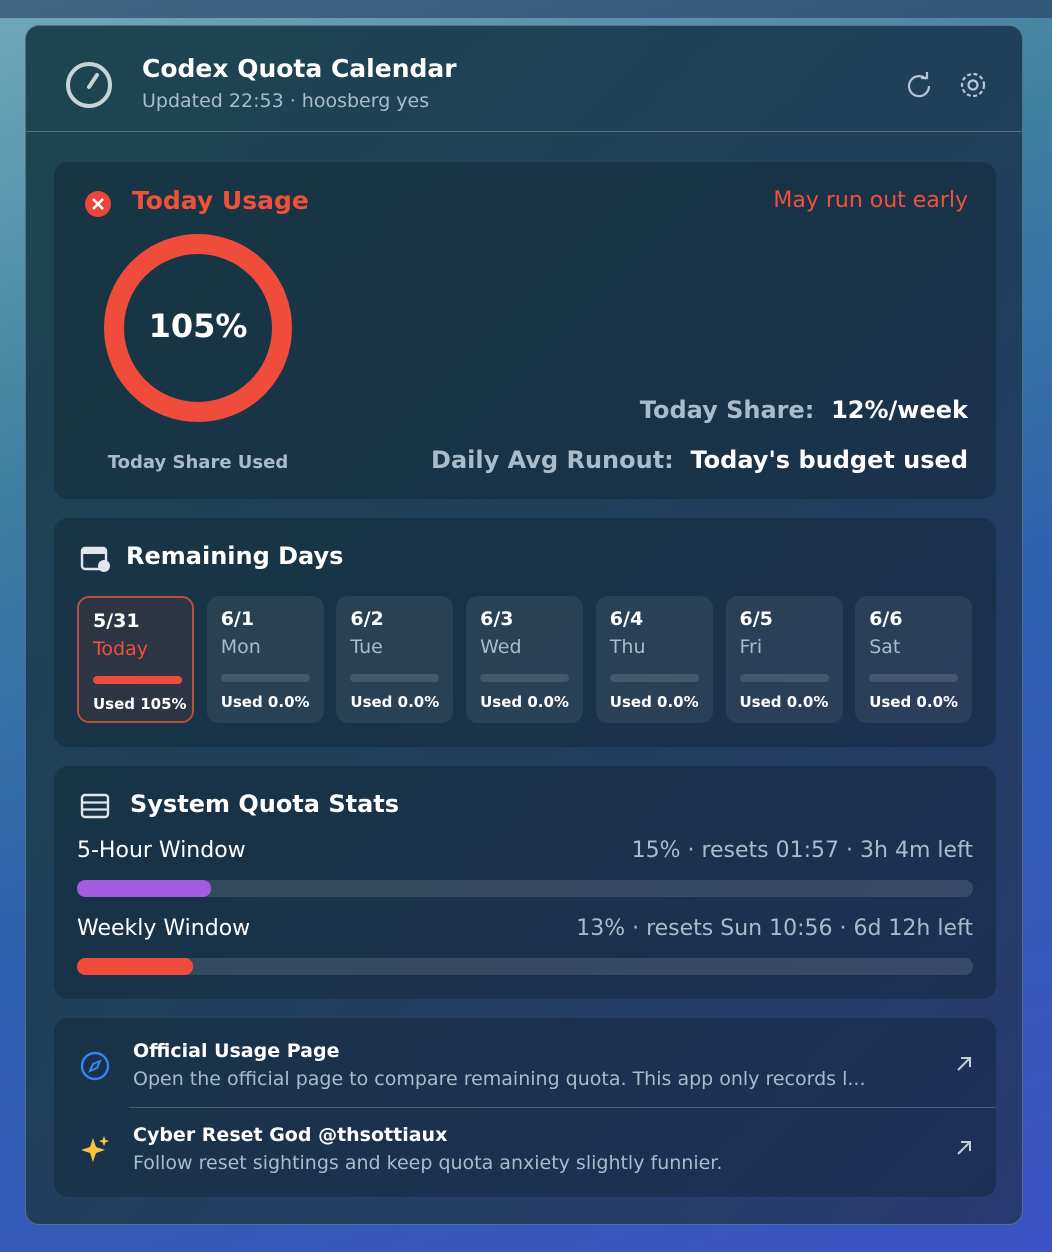  Describe the element at coordinates (914, 659) in the screenshot. I see `day-card: 6/6 Sat Used 0.0%` at that location.